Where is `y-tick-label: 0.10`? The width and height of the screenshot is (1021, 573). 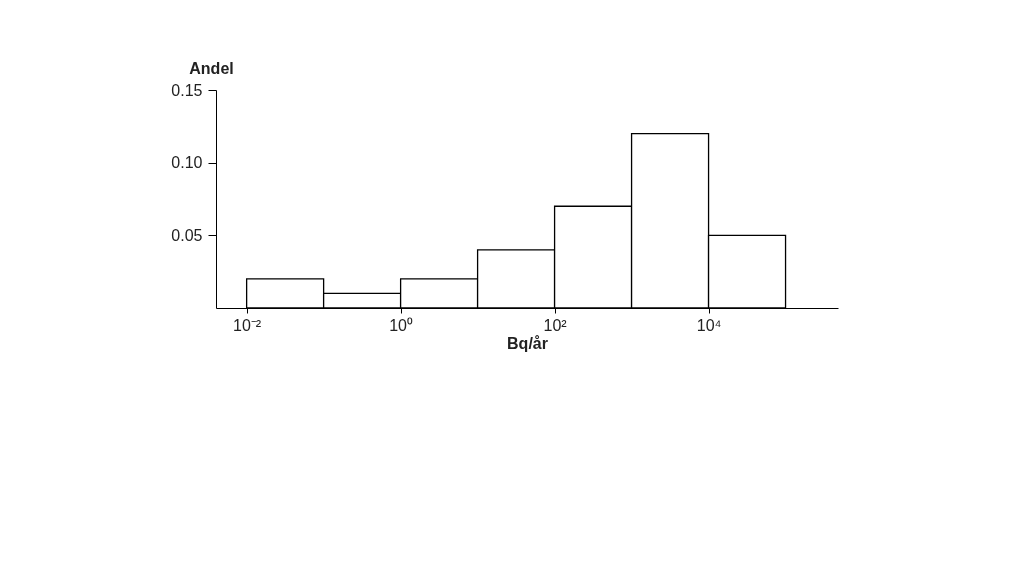
y-tick-label: 0.10 is located at coordinates (187, 163).